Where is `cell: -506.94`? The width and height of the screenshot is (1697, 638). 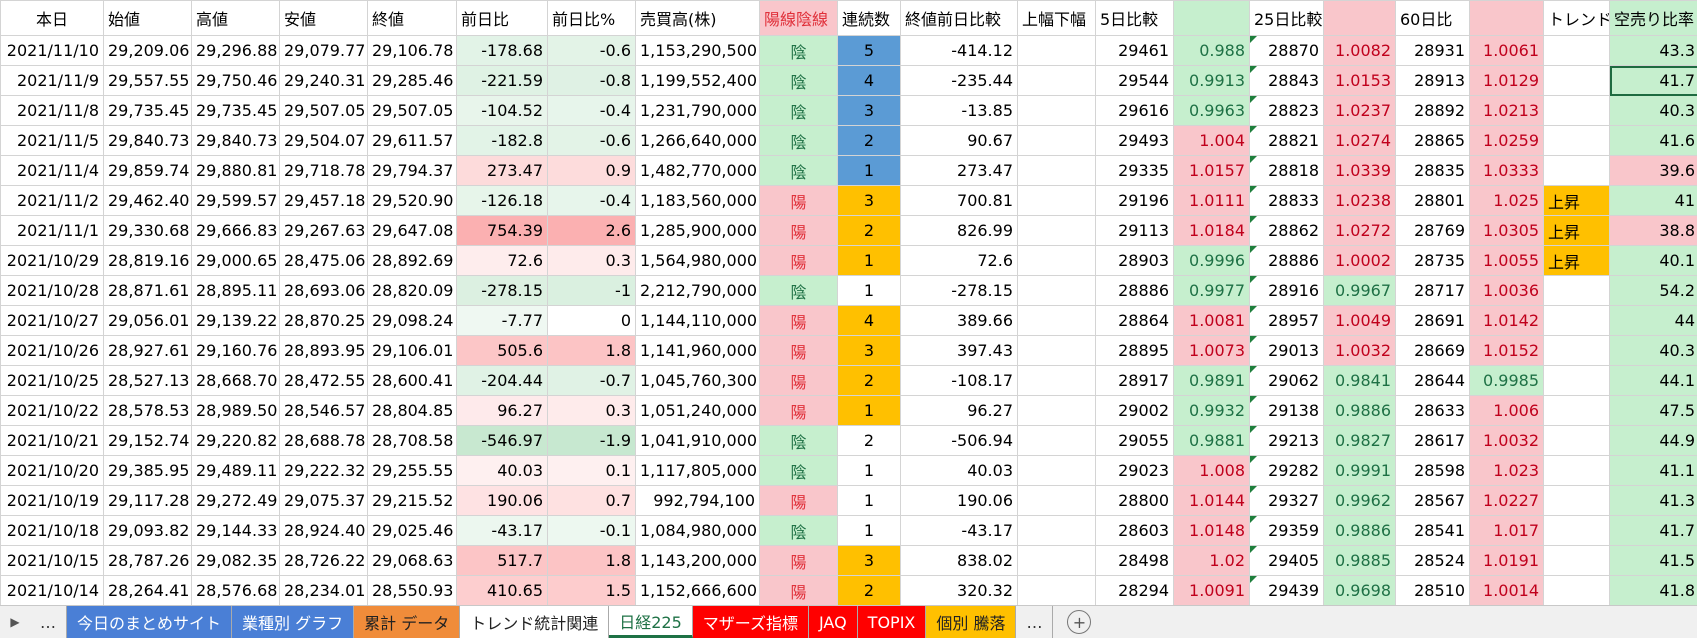 cell: -506.94 is located at coordinates (959, 441).